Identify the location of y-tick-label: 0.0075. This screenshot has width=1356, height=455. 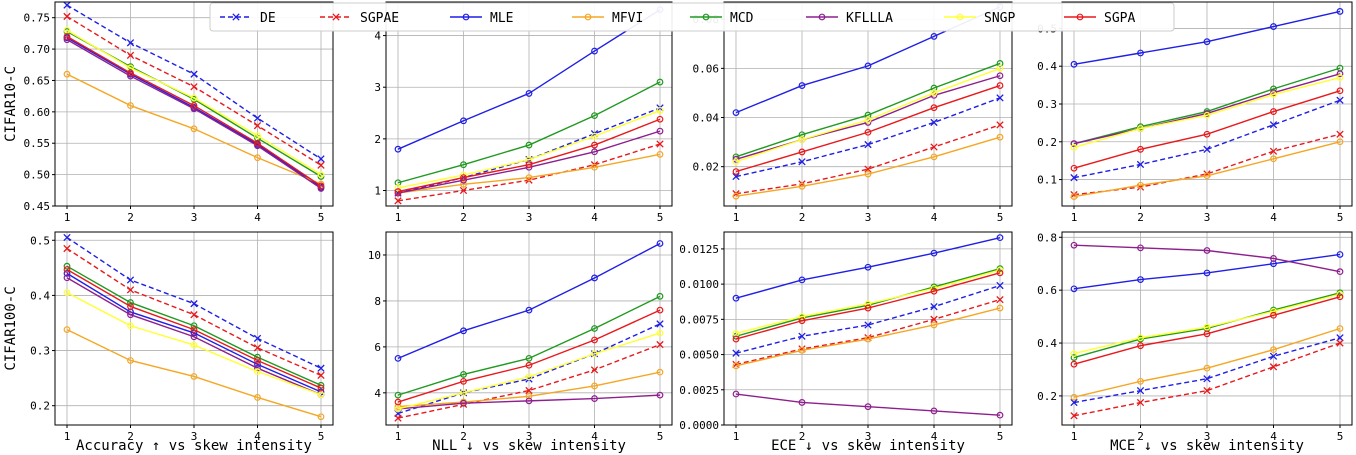
(699, 319).